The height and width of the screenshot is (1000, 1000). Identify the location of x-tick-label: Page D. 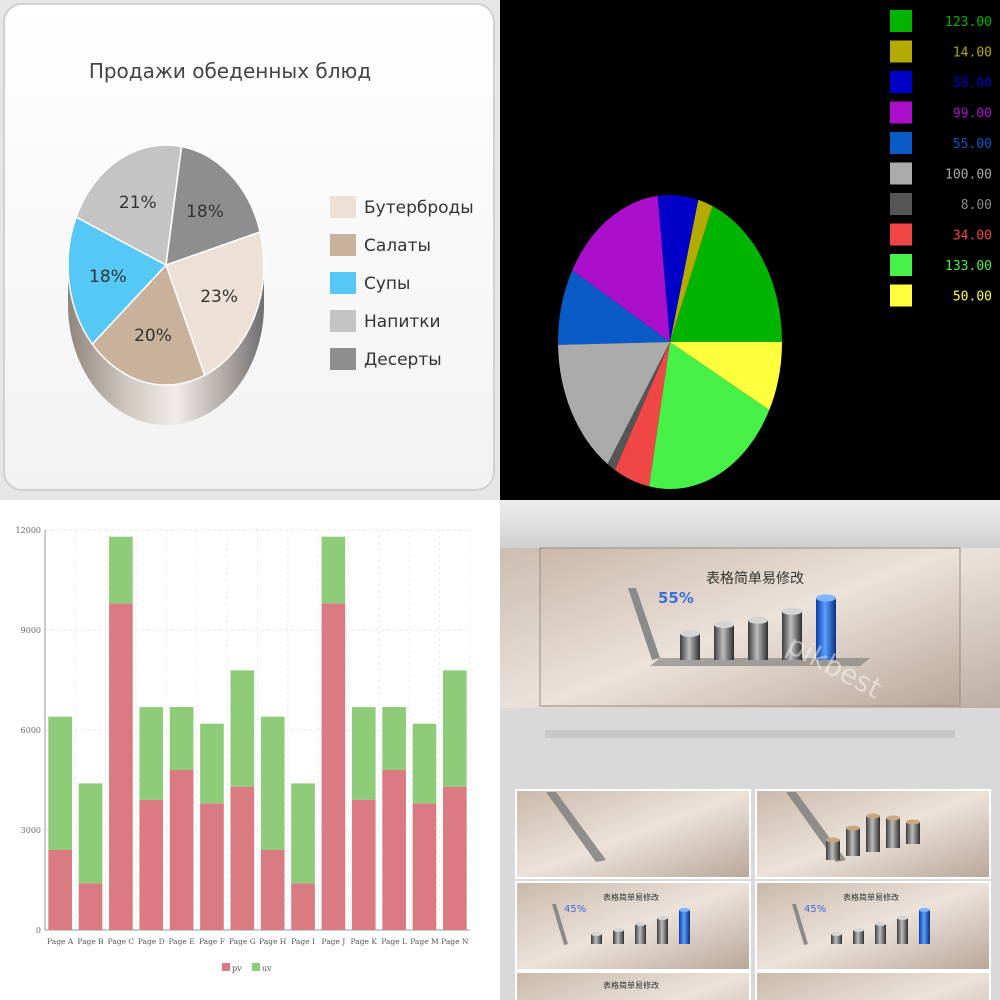
(151, 941).